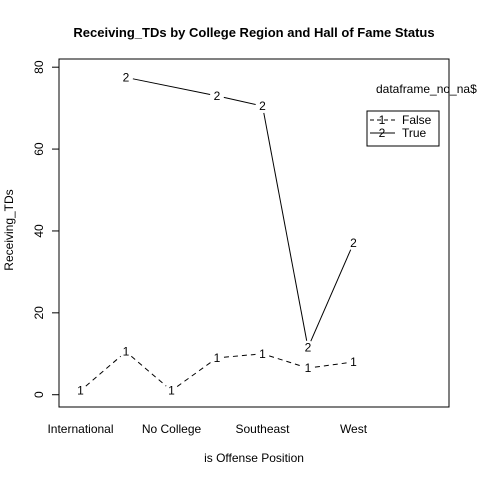 The width and height of the screenshot is (480, 480). I want to click on legend-entries: 1 False 2 True, so click(401, 126).